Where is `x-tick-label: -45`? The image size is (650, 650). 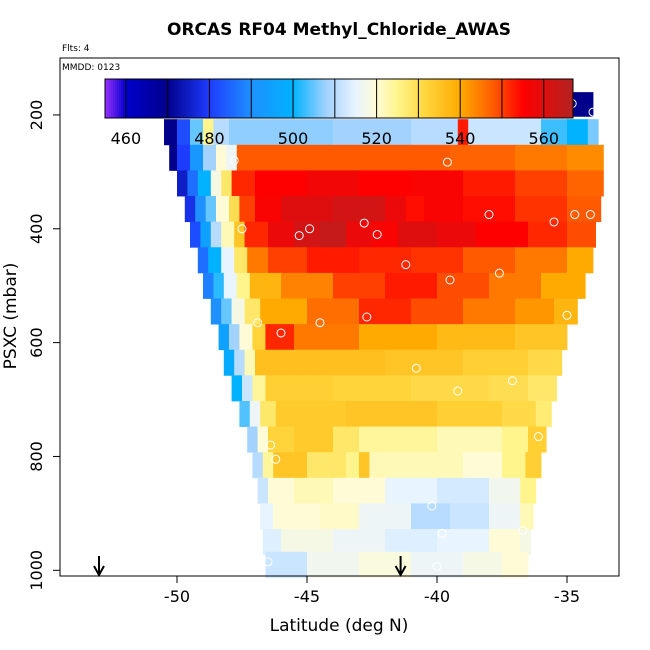
x-tick-label: -45 is located at coordinates (307, 596).